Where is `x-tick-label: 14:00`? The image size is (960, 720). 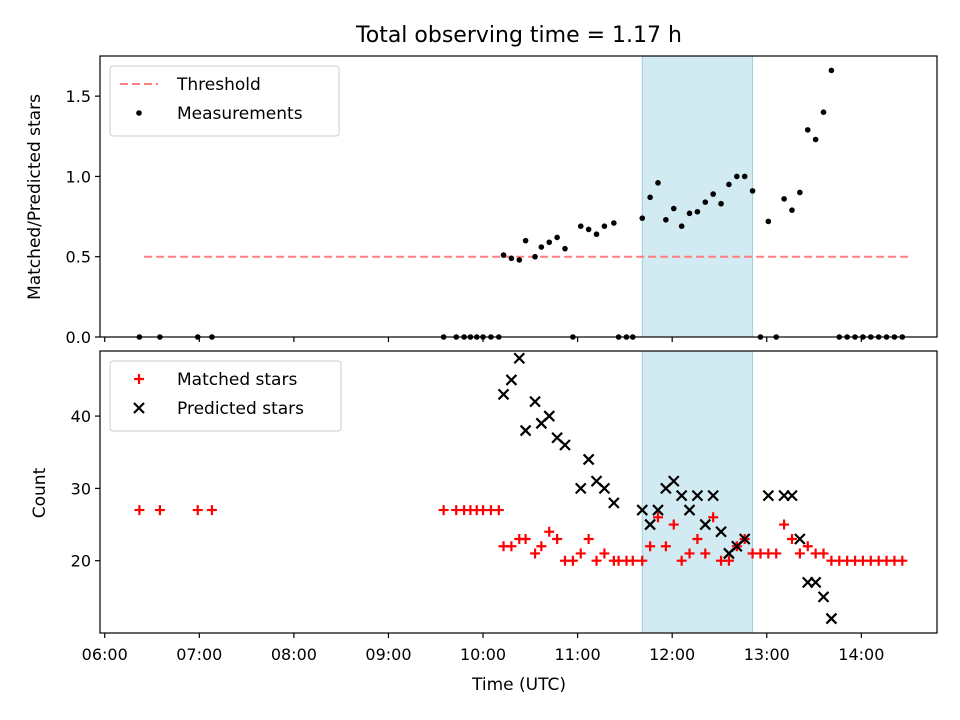 x-tick-label: 14:00 is located at coordinates (861, 654).